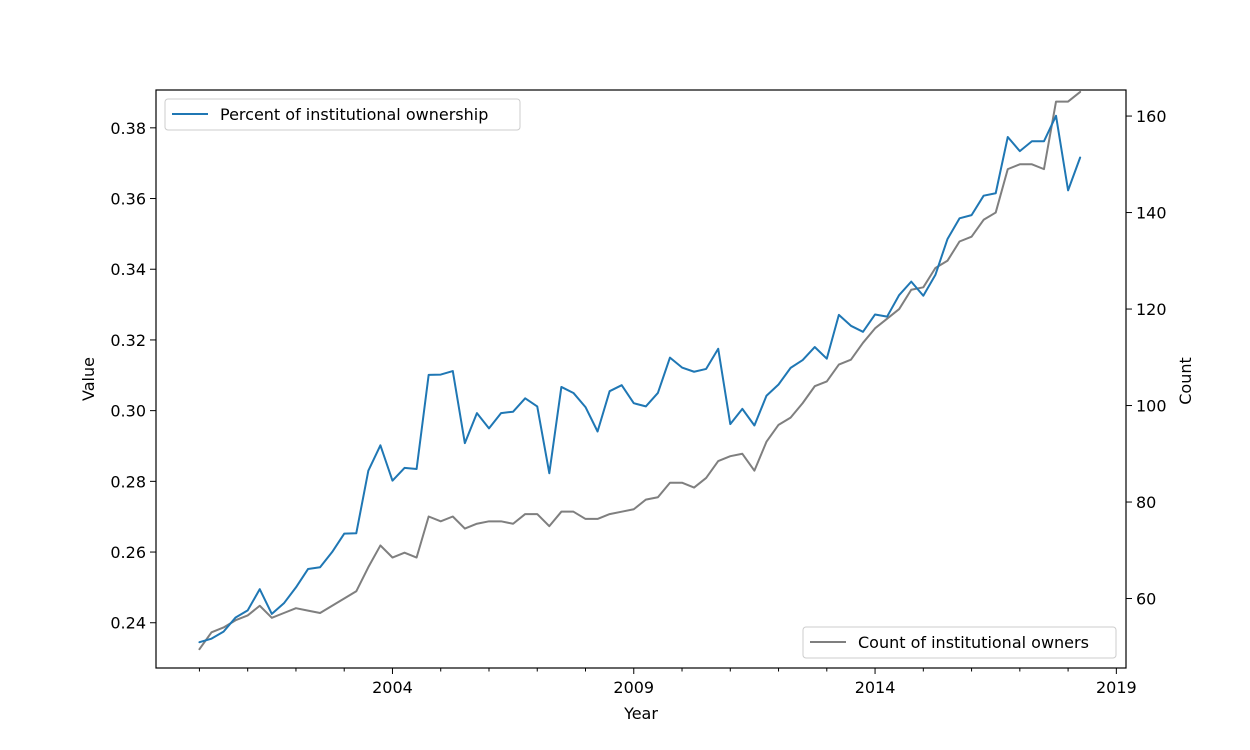 The height and width of the screenshot is (750, 1250). I want to click on x-axis: 2004 2009 2014 2019, so click(667, 682).